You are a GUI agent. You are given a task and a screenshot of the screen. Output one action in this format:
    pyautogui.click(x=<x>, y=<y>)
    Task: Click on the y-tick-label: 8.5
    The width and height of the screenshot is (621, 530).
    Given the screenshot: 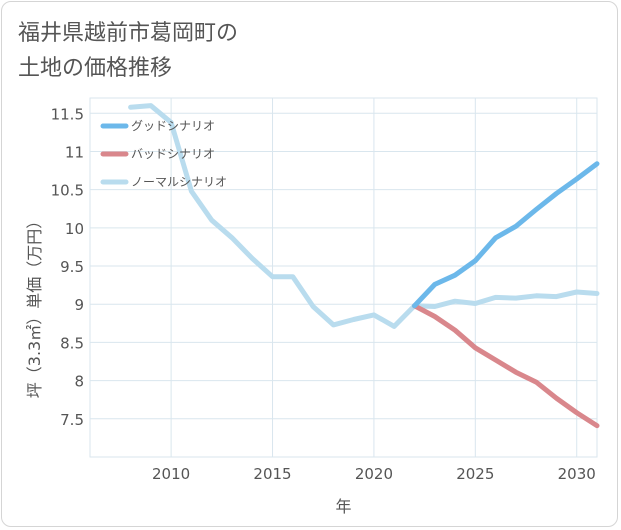 What is the action you would take?
    pyautogui.click(x=72, y=343)
    